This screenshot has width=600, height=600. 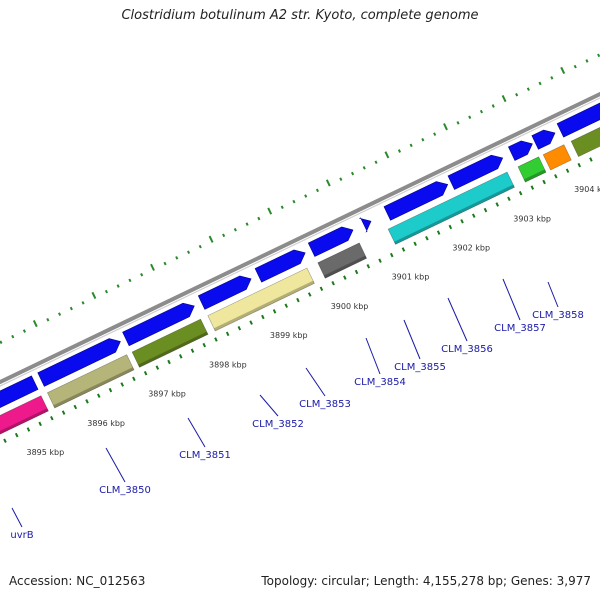 What do you see at coordinates (411, 277) in the screenshot?
I see `ruler-label: 3901 kbp` at bounding box center [411, 277].